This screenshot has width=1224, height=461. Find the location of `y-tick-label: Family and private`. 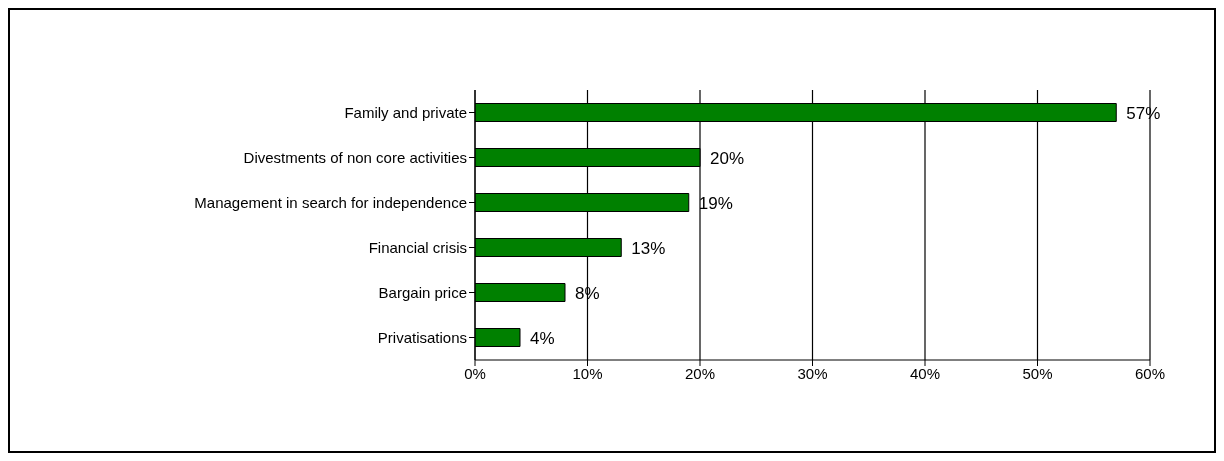

y-tick-label: Family and private is located at coordinates (405, 112).